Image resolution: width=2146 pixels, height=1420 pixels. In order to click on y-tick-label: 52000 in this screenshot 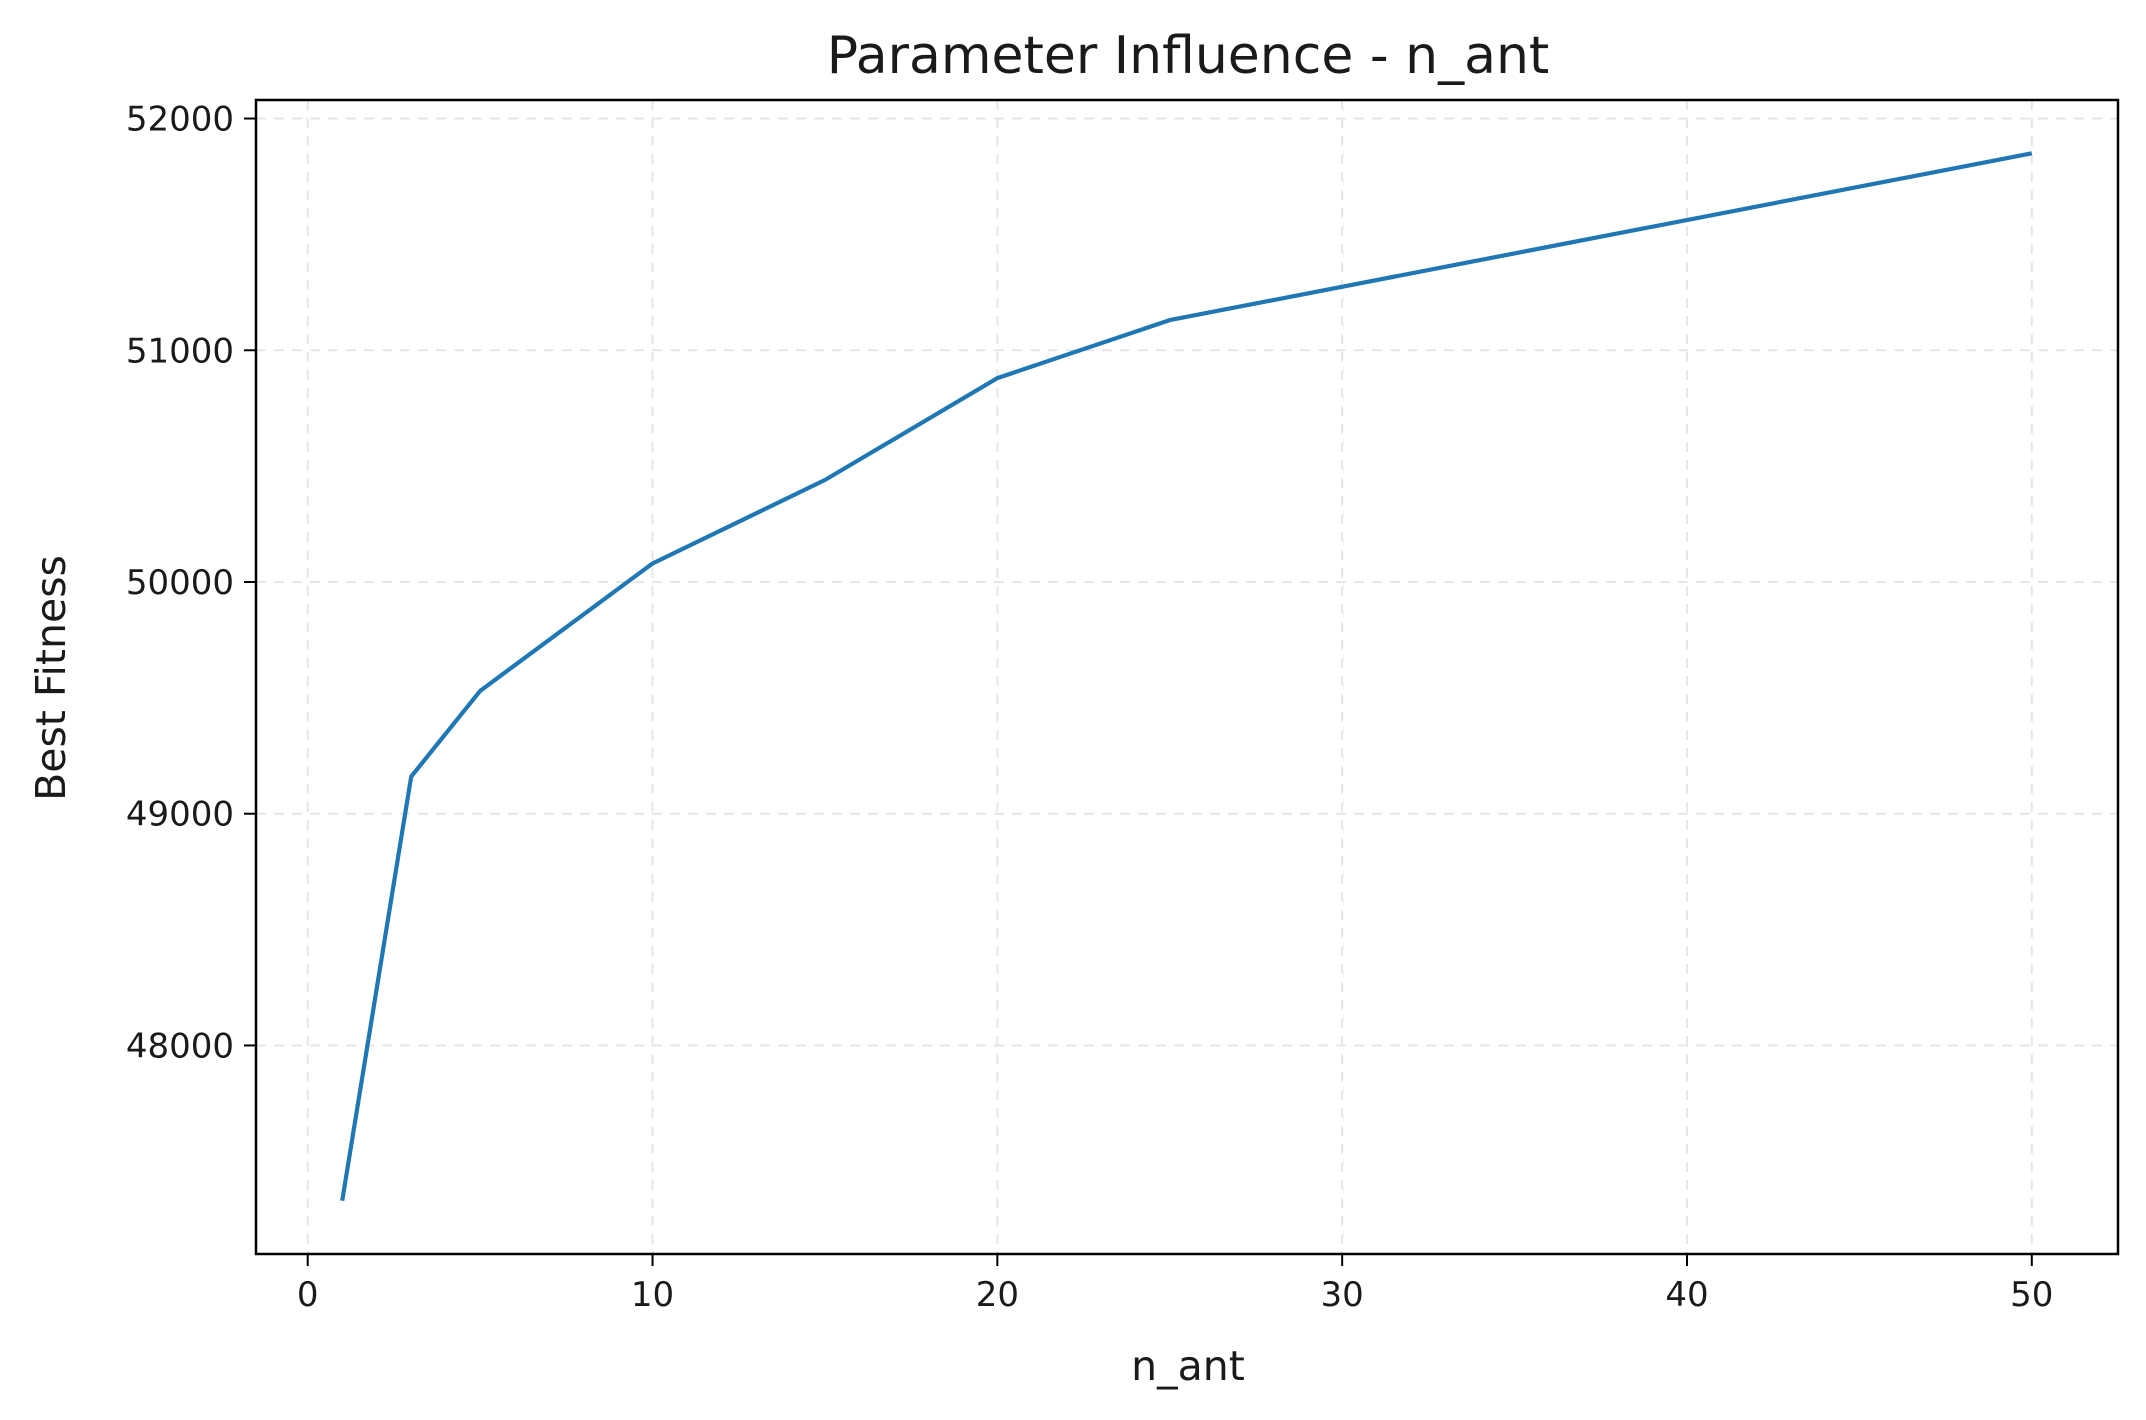, I will do `click(180, 120)`.